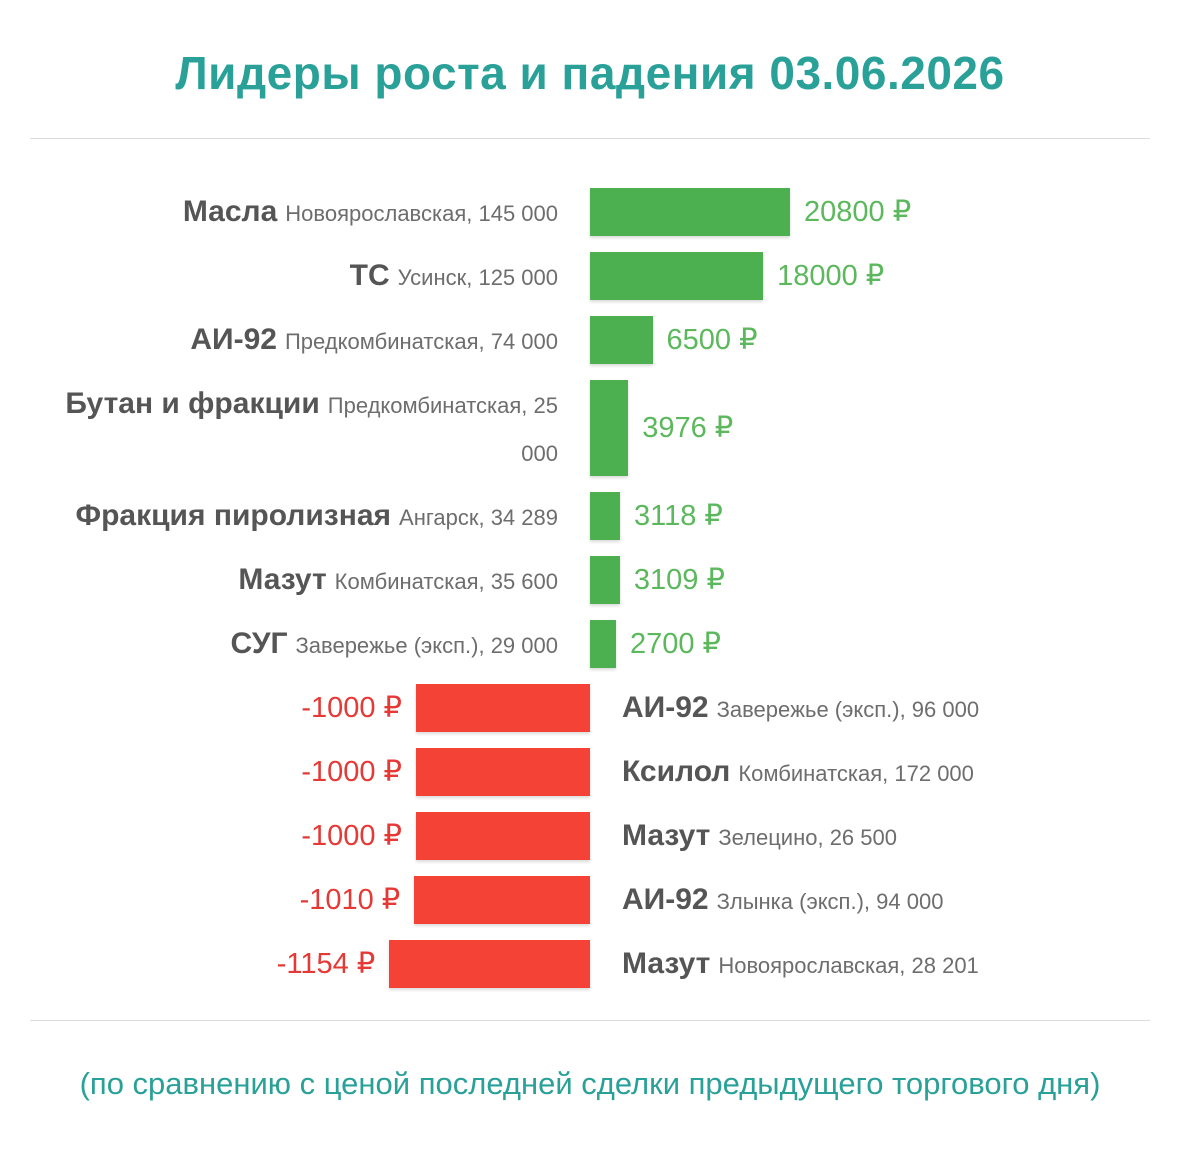 The width and height of the screenshot is (1180, 1156). I want to click on row-label: СУГ Заверeжье (эксп.), 29 000, so click(394, 645).